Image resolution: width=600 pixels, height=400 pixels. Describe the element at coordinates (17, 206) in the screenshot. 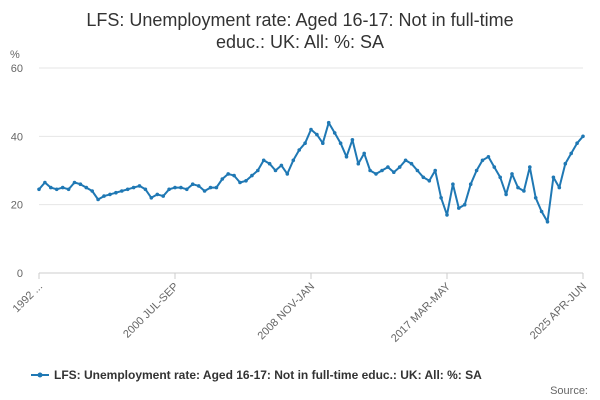

I see `y-tick-label: 20` at that location.